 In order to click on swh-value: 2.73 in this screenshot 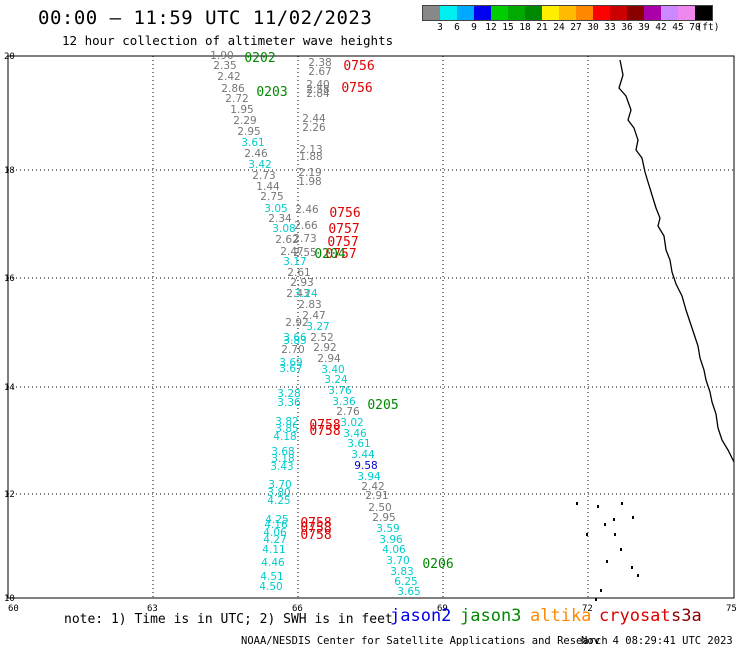, I will do `click(263, 176)`.